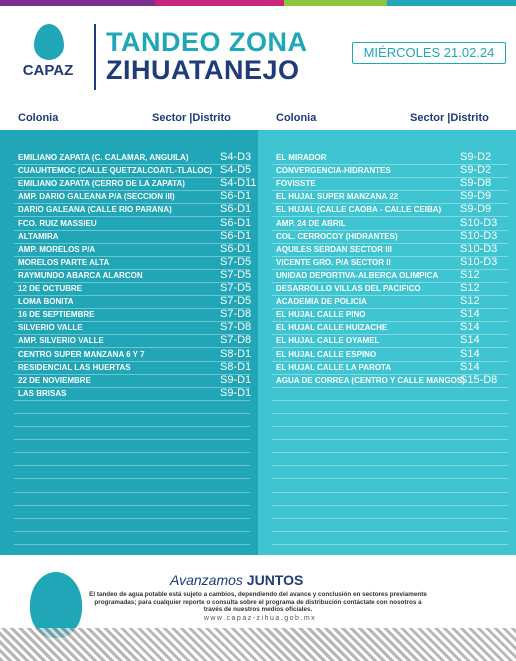  What do you see at coordinates (337, 236) in the screenshot?
I see `colonia: COL. CERROCOY (HIDRANTES)` at bounding box center [337, 236].